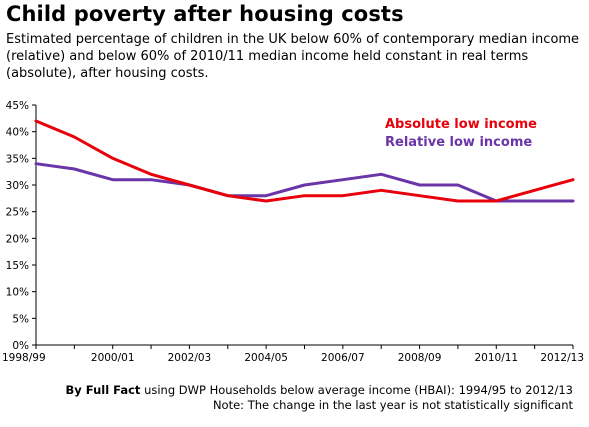 The height and width of the screenshot is (427, 589). What do you see at coordinates (103, 390) in the screenshot?
I see `source-by: By Full Fact` at bounding box center [103, 390].